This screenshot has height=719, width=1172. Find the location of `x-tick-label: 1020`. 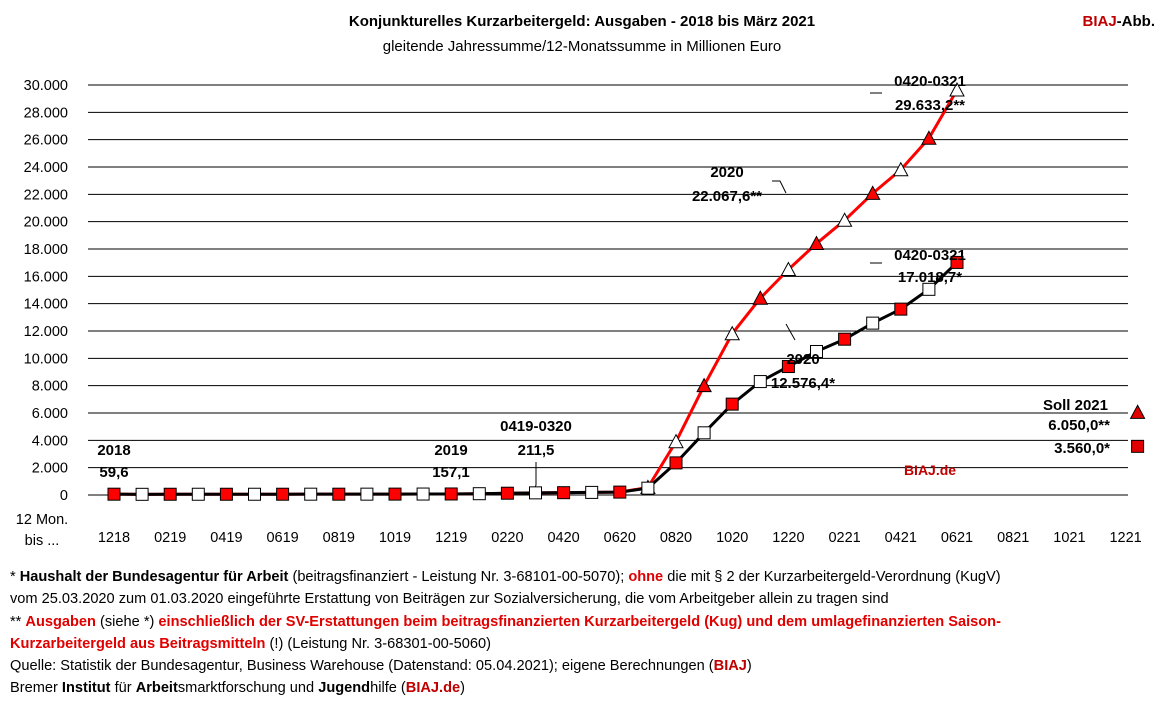

x-tick-label: 1020 is located at coordinates (732, 538).